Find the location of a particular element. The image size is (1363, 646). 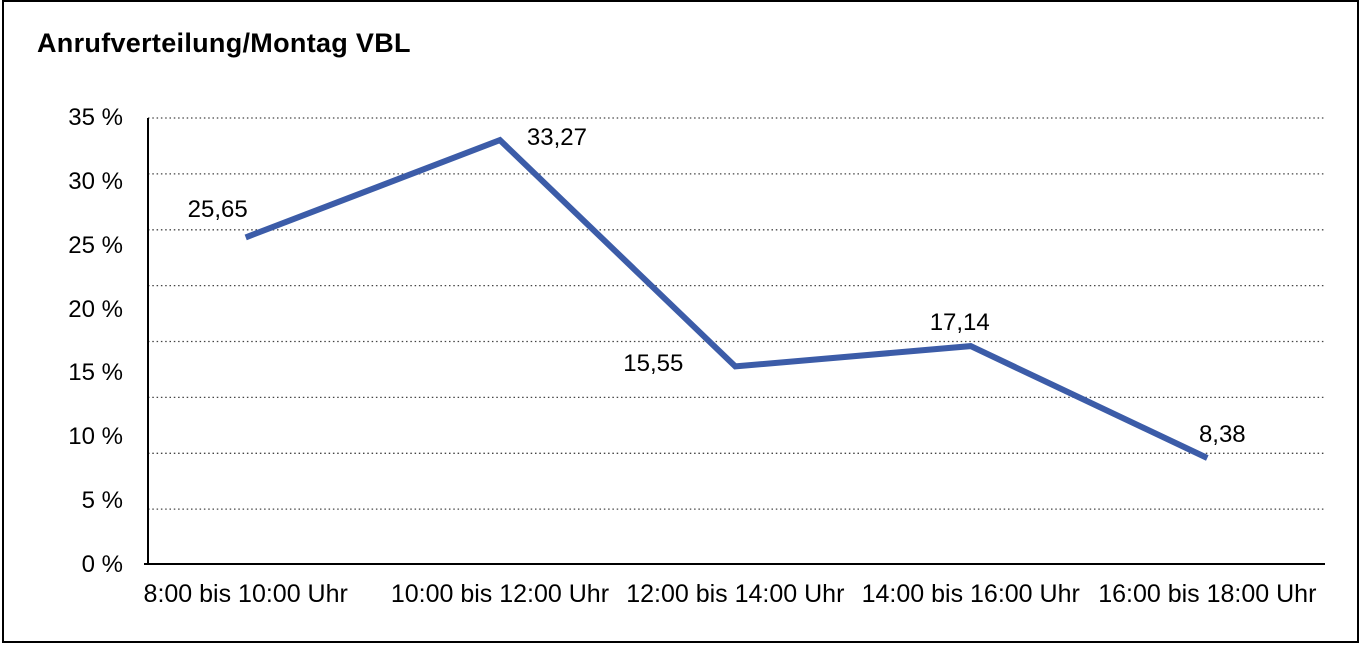

x-tick-label: 14:00 bis 16:00 Uhr is located at coordinates (970, 594).